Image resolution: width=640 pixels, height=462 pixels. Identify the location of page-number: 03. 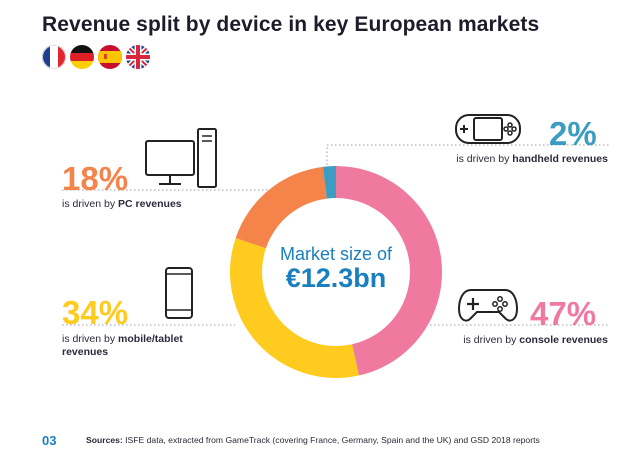
(49, 440).